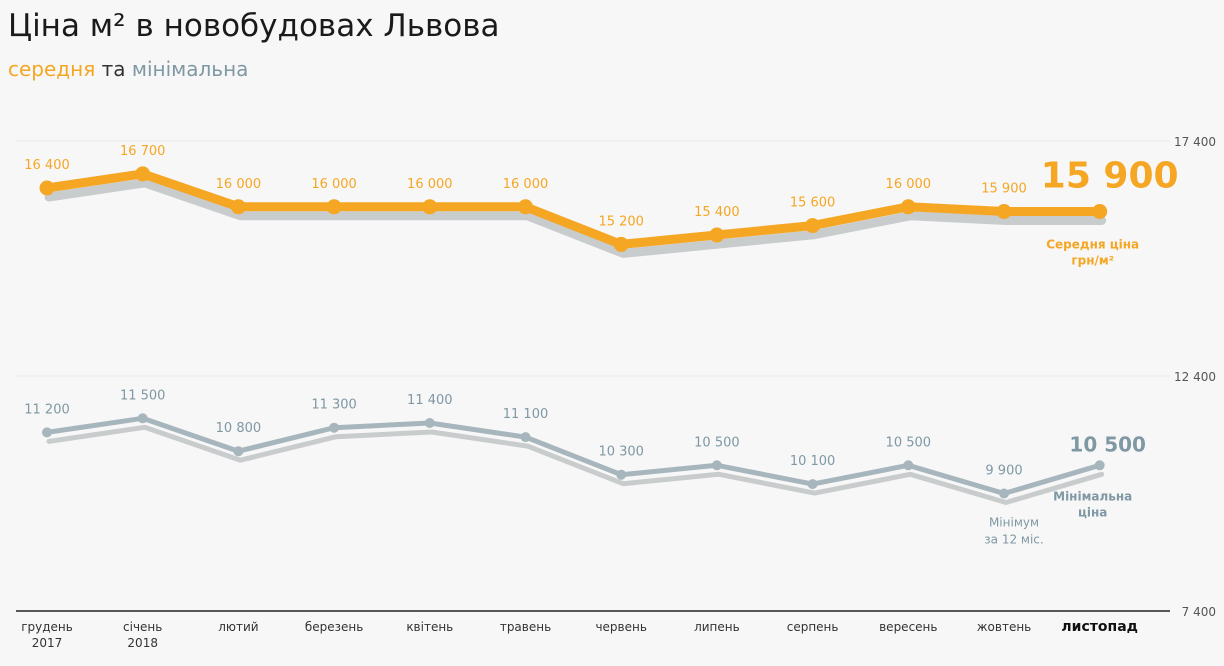 The width and height of the screenshot is (1224, 666). What do you see at coordinates (429, 627) in the screenshot?
I see `x-tick-label: квітень` at bounding box center [429, 627].